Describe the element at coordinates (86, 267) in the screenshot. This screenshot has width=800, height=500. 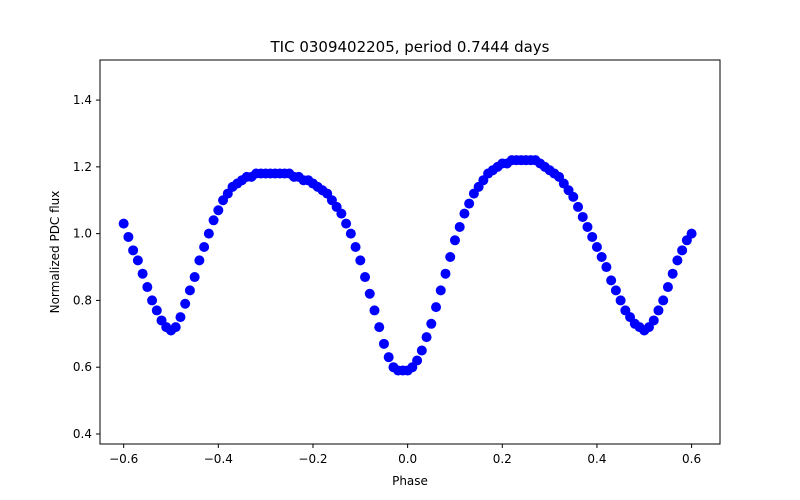
I see `y-axis: 0.4 0.6 0.8 1.0 1.2 1.4` at that location.